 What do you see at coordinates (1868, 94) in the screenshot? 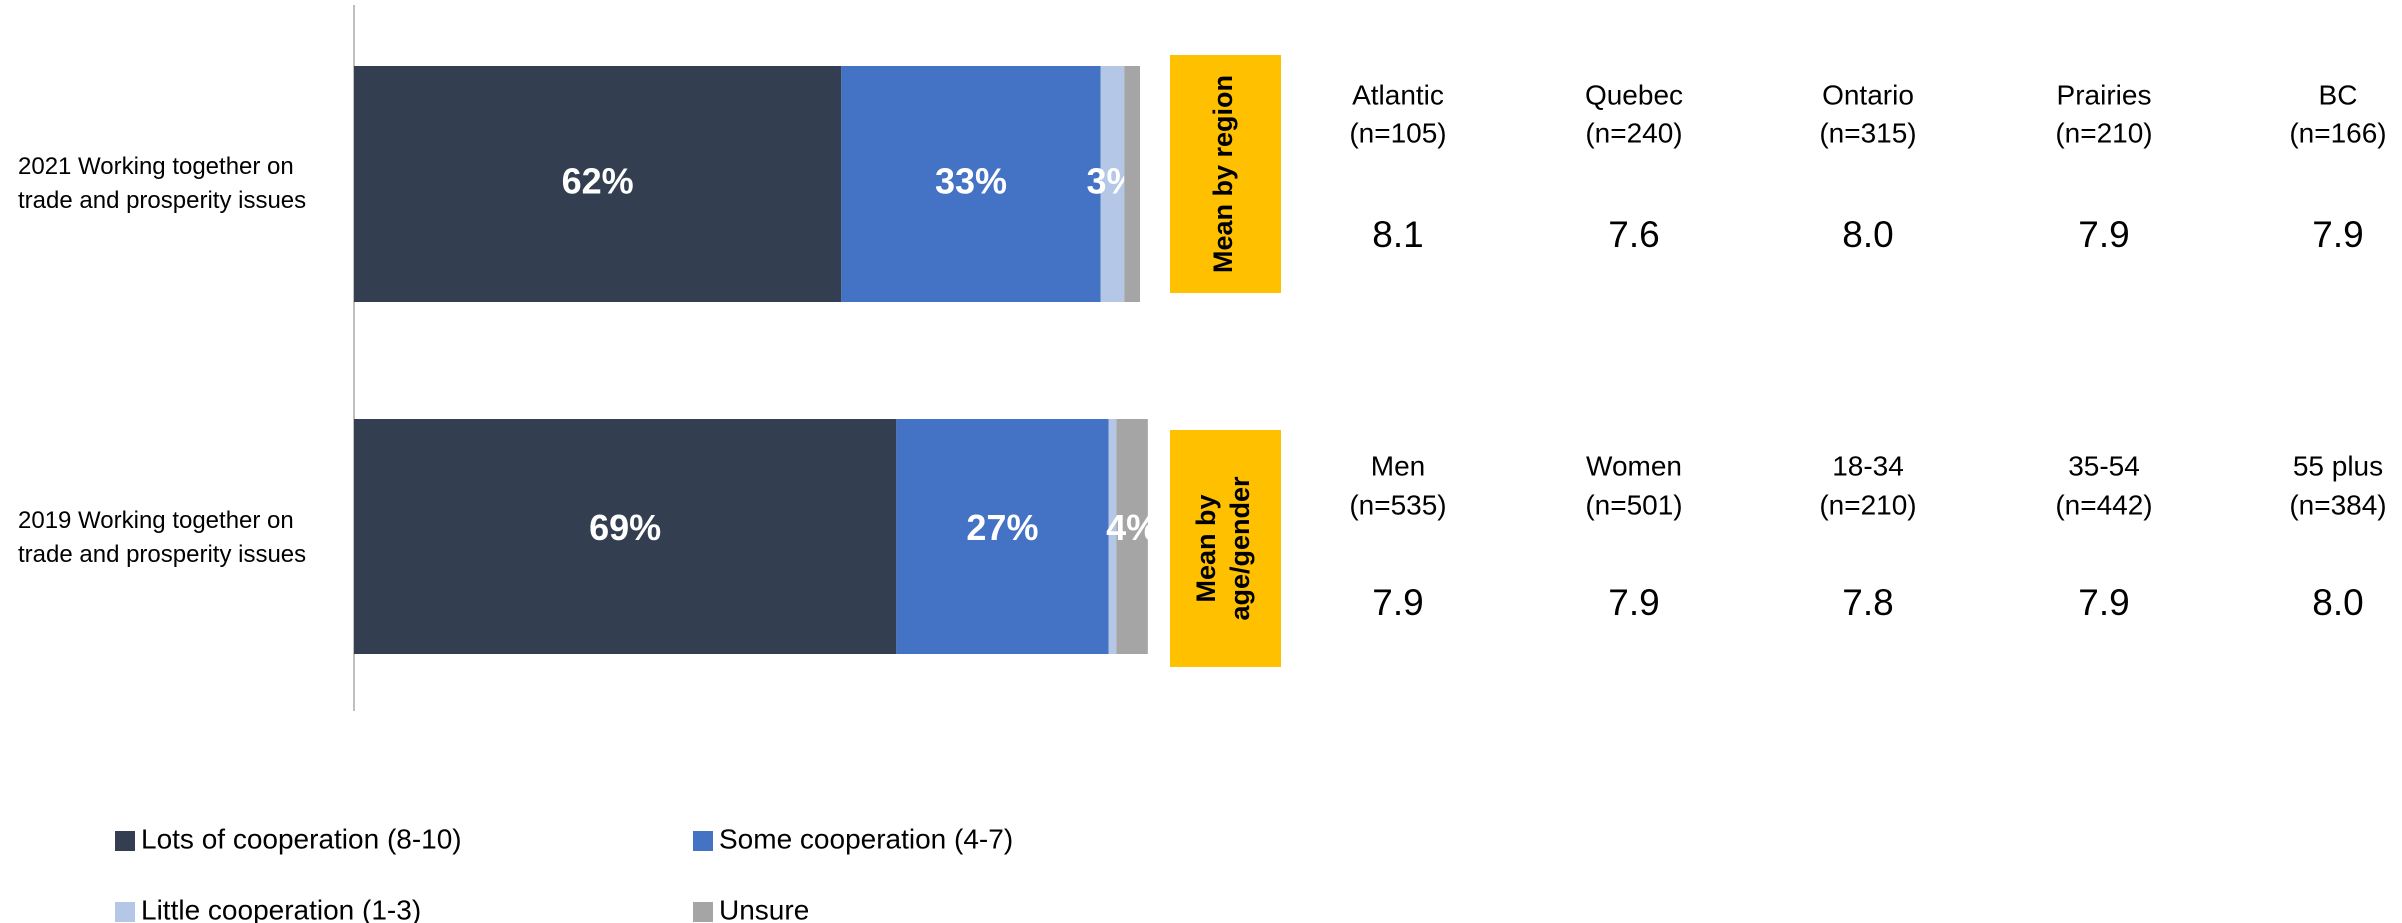
I see `column-name: Ontario` at bounding box center [1868, 94].